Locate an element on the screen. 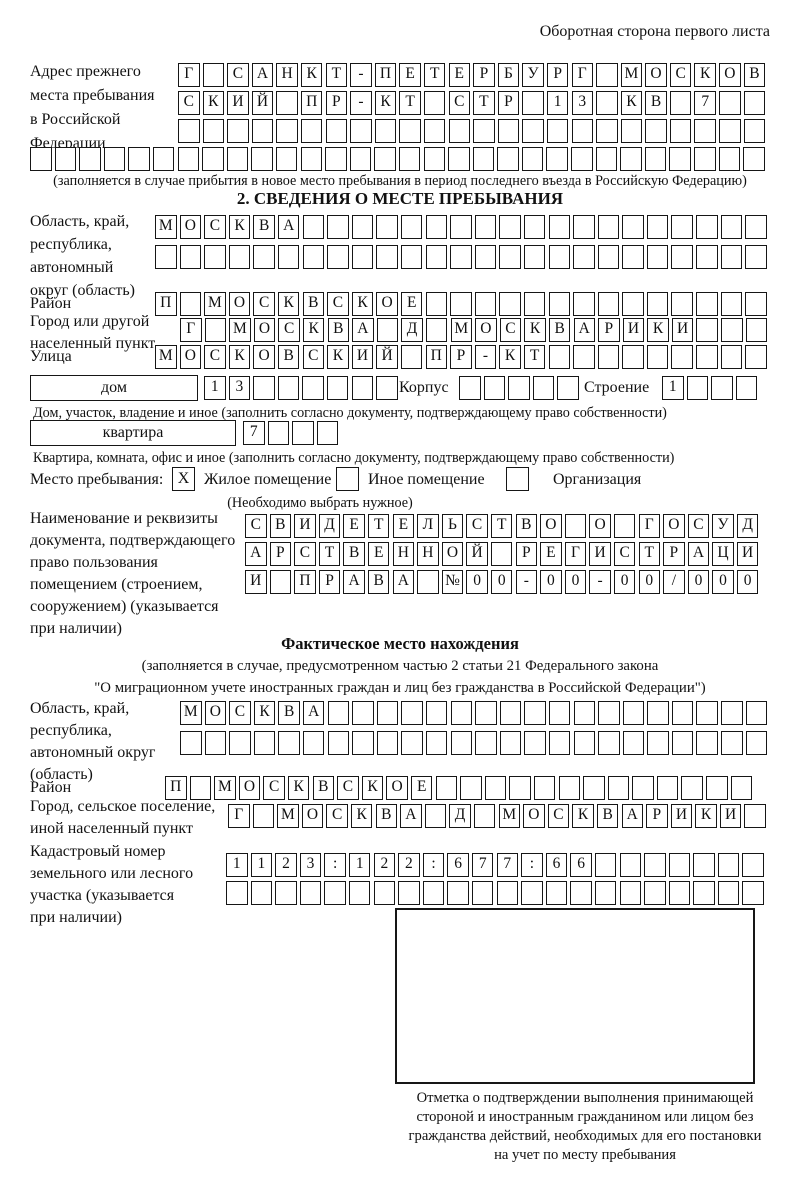 The width and height of the screenshot is (800, 1180). char-cell: Г is located at coordinates (575, 554).